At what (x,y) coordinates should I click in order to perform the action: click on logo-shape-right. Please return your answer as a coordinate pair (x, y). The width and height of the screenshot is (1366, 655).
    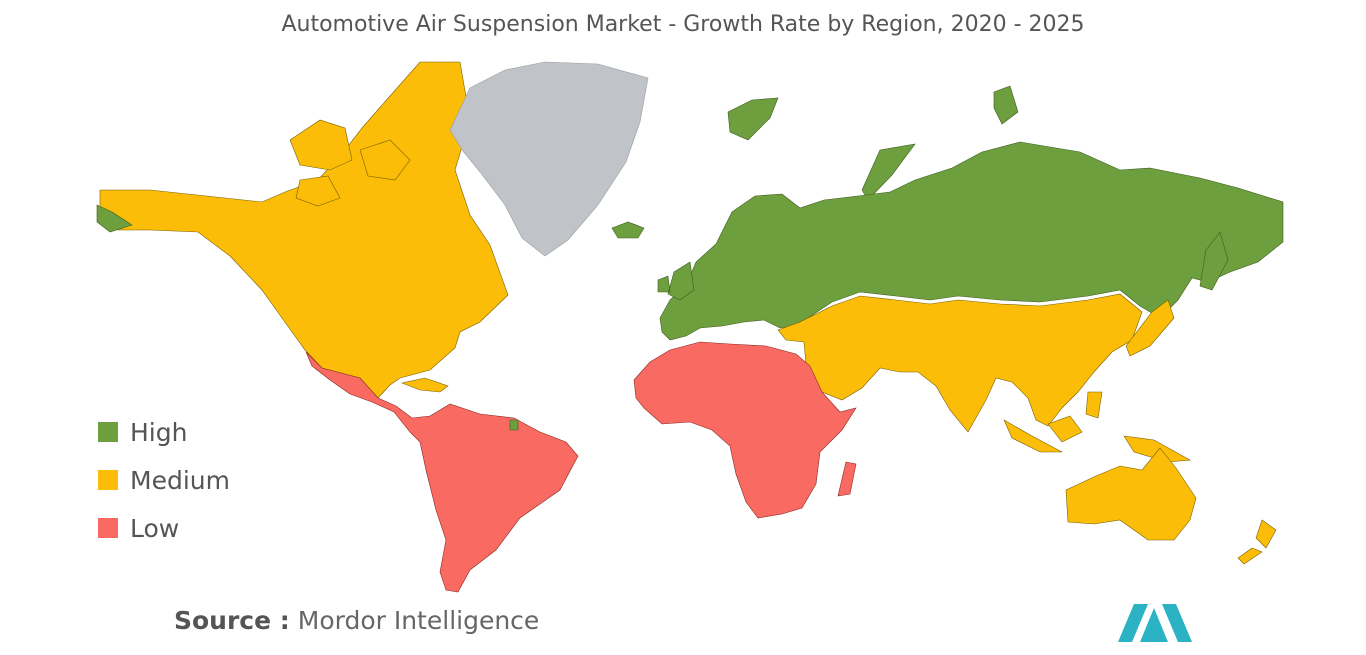
    Looking at the image, I should click on (1177, 623).